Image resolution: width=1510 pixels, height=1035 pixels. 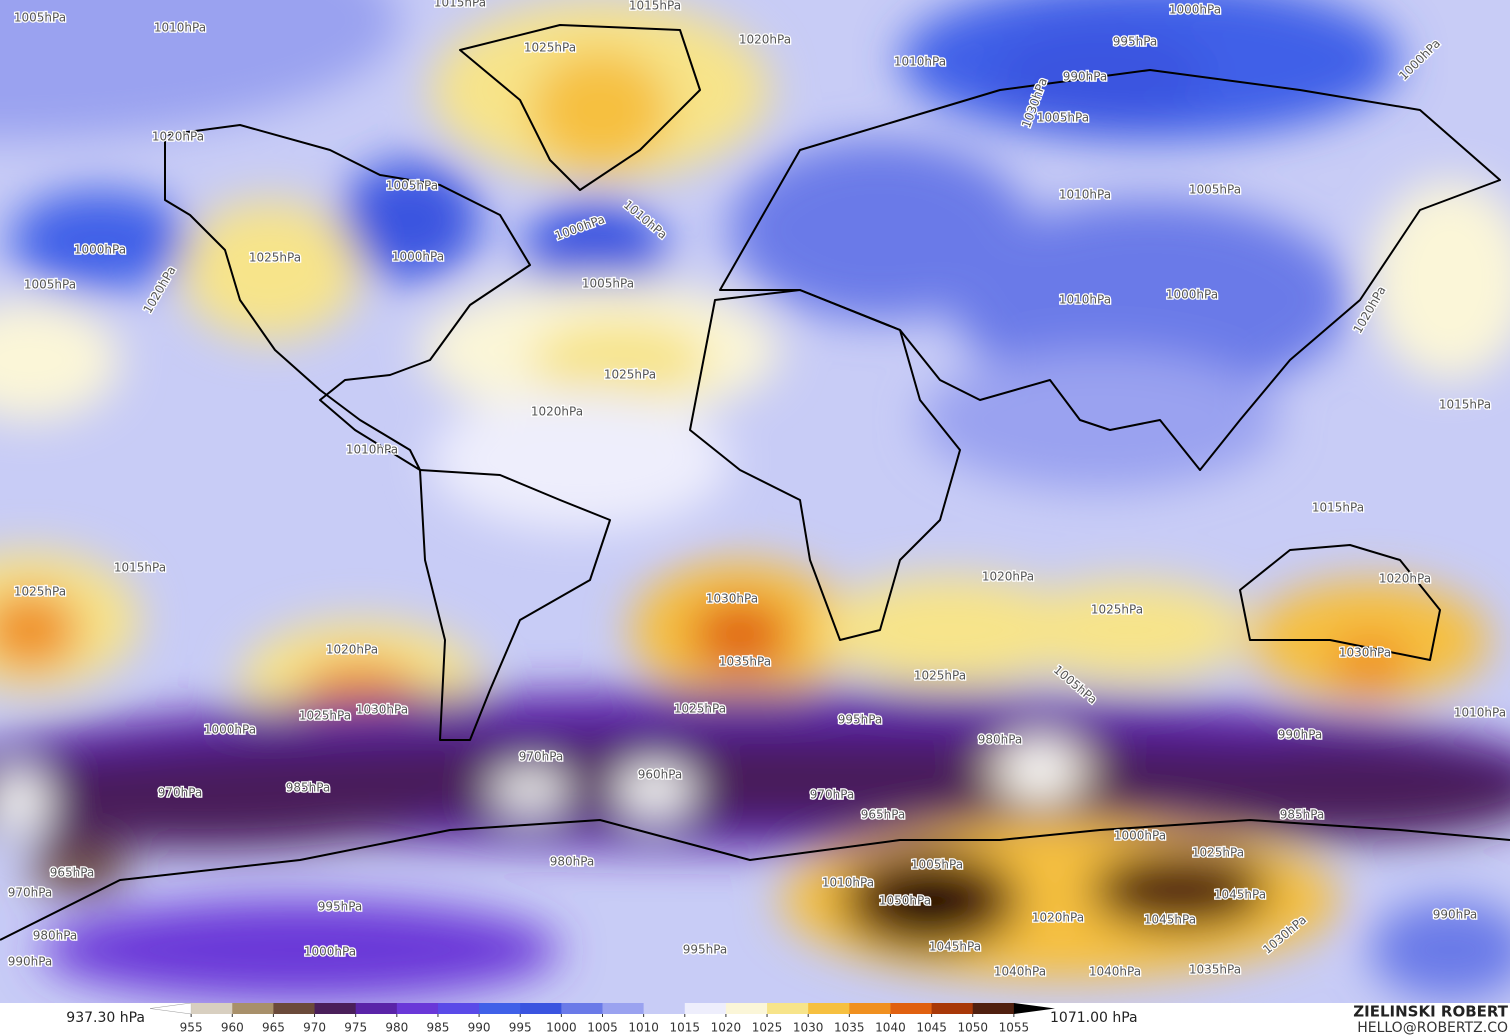 What do you see at coordinates (273, 1028) in the screenshot?
I see `colorbar-tick-label: 965` at bounding box center [273, 1028].